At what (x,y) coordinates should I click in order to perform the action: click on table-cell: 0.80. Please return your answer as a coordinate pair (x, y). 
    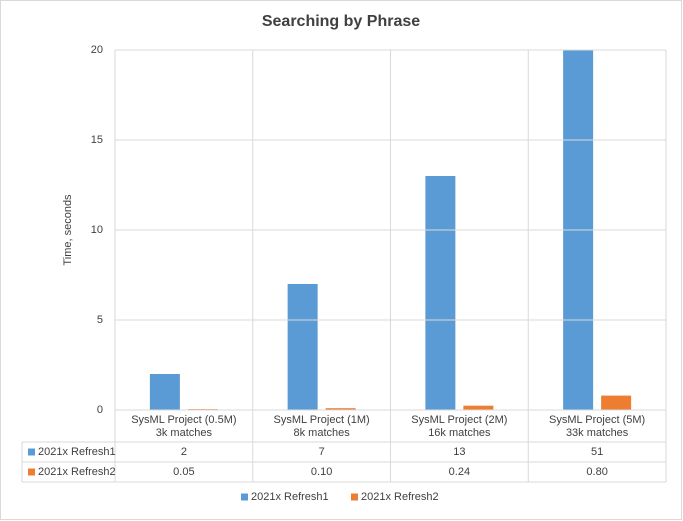
    Looking at the image, I should click on (596, 472).